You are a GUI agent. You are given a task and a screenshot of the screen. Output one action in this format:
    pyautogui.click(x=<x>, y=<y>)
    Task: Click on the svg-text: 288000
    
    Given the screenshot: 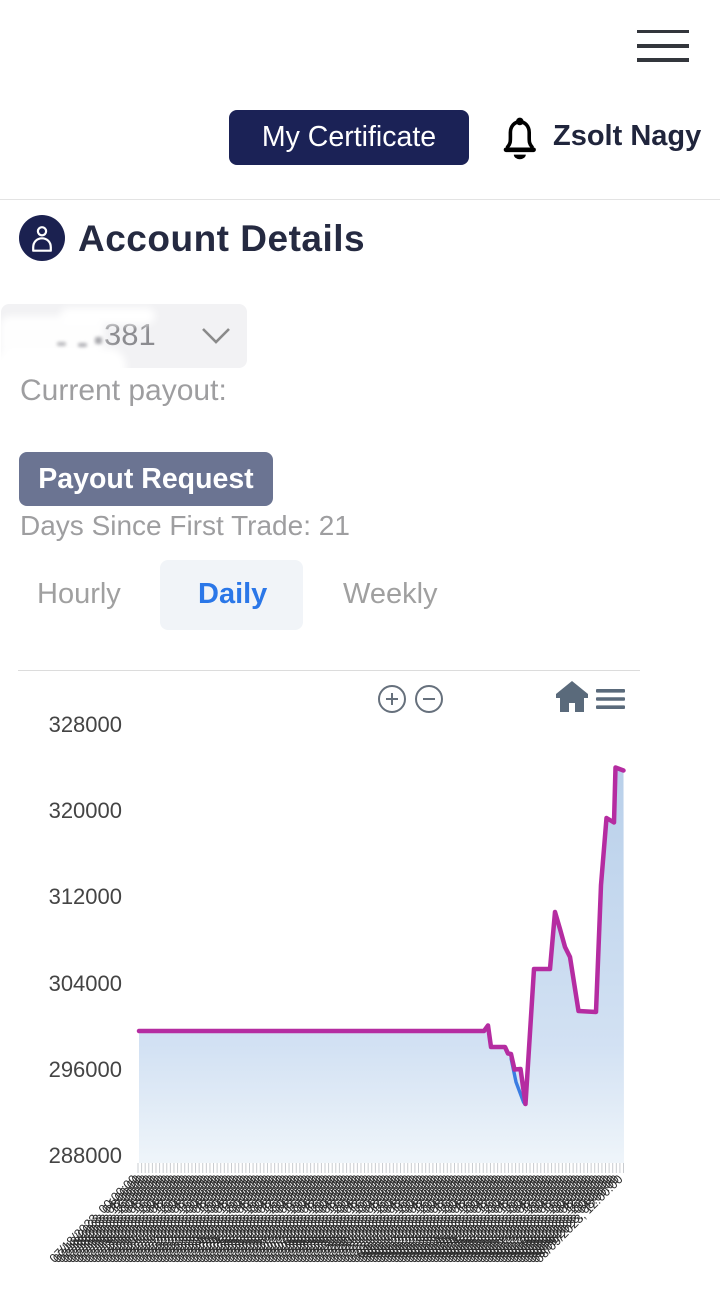 What is the action you would take?
    pyautogui.click(x=85, y=1155)
    